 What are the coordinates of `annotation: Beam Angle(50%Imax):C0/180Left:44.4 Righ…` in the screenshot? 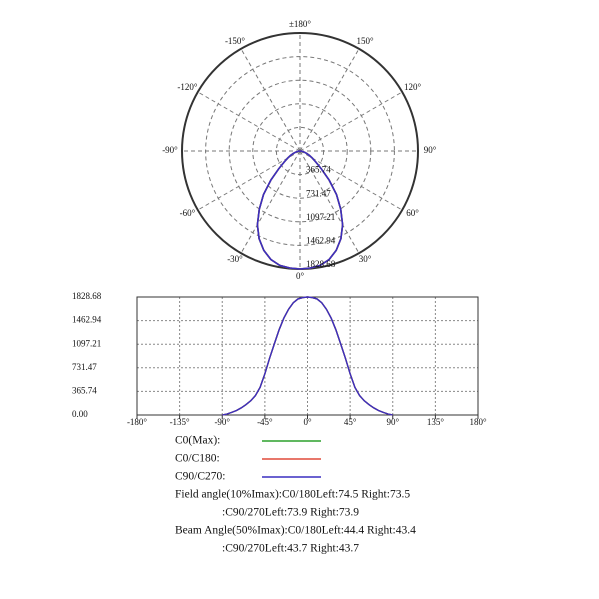 It's located at (295, 531).